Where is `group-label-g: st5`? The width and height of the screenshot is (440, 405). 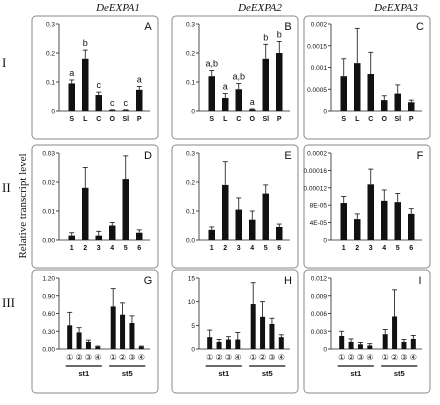
group-label-g: st5 is located at coordinates (127, 373).